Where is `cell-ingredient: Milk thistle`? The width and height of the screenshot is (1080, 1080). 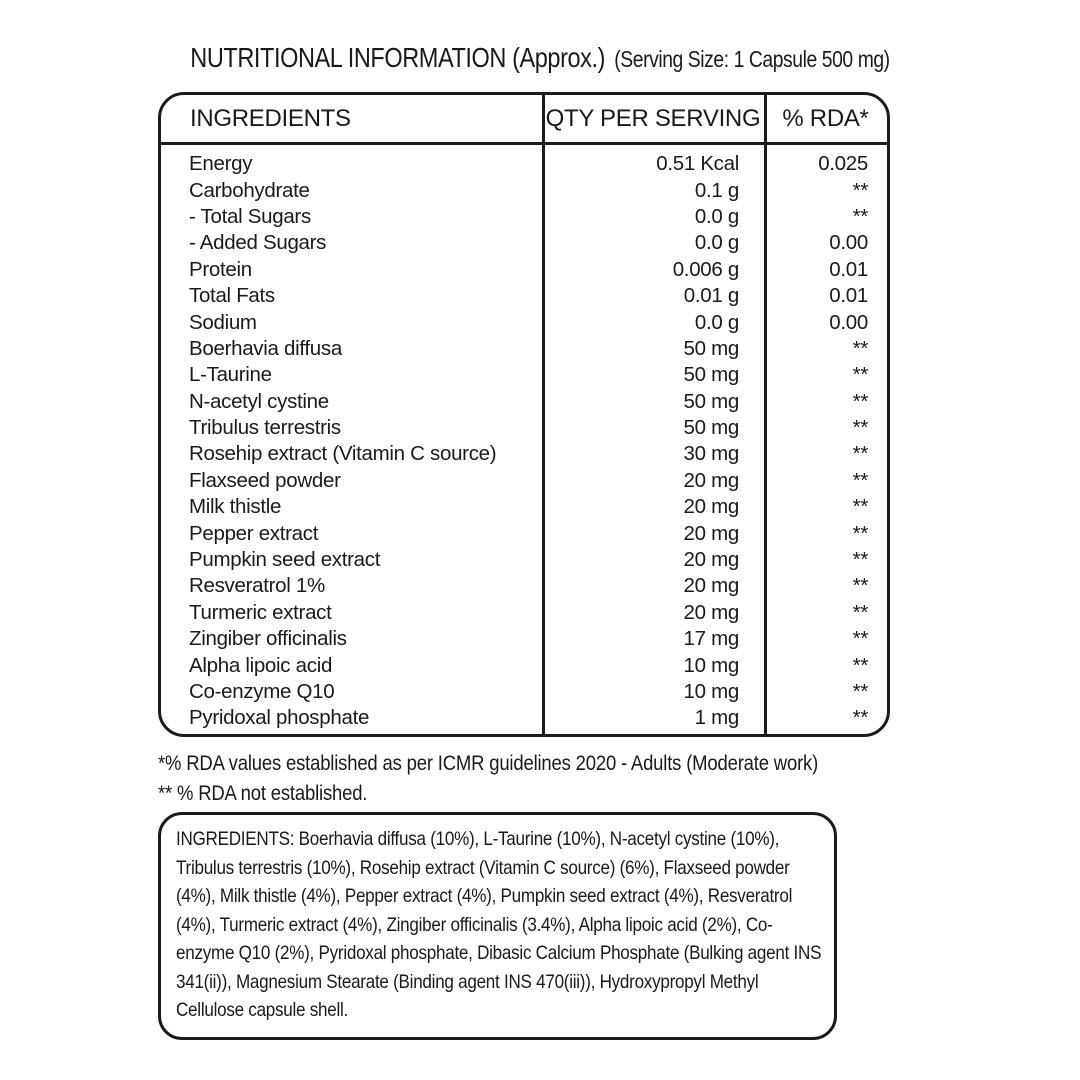
cell-ingredient: Milk thistle is located at coordinates (235, 507).